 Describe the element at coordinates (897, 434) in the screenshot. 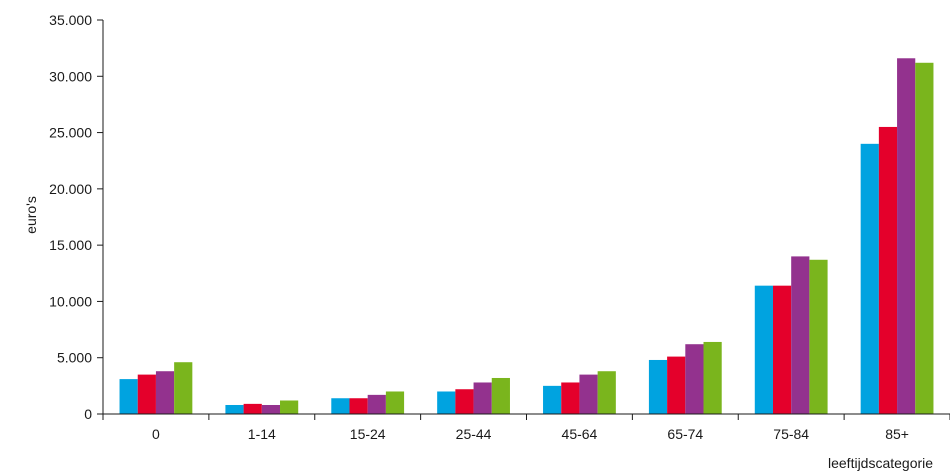

I see `x-tick-label: 85+` at that location.